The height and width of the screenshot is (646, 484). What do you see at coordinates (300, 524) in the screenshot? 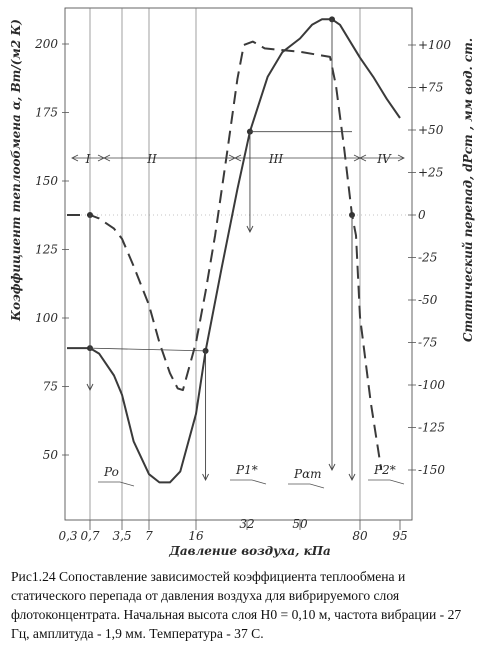
I see `x-tick-label-mid: 50` at bounding box center [300, 524].